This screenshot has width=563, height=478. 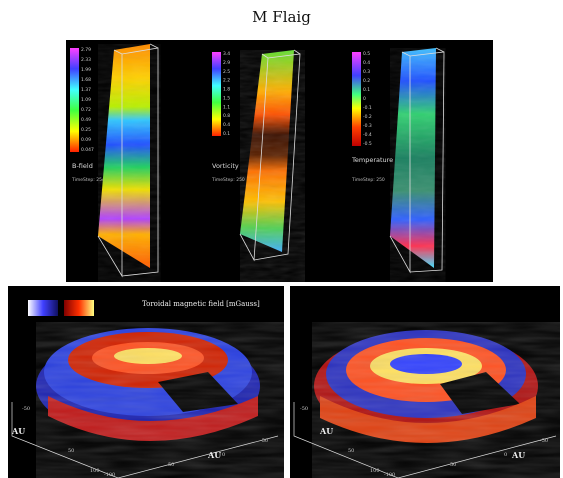 What do you see at coordinates (367, 126) in the screenshot?
I see `colorbar-tick: -0.3` at bounding box center [367, 126].